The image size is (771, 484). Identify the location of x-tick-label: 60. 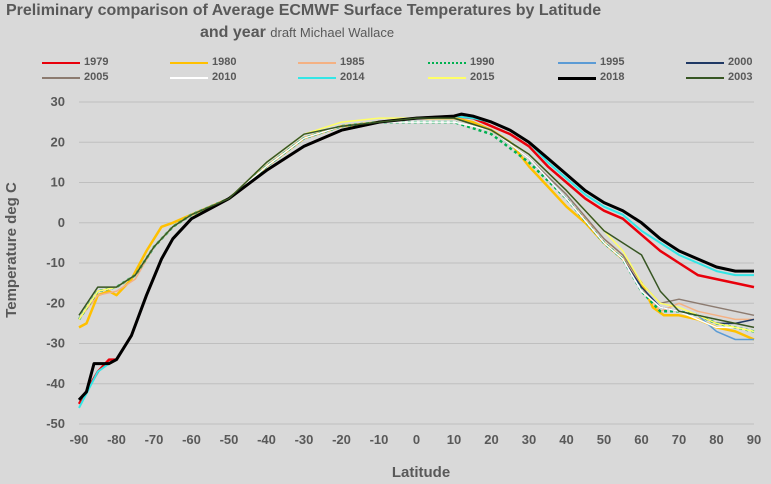
(641, 439).